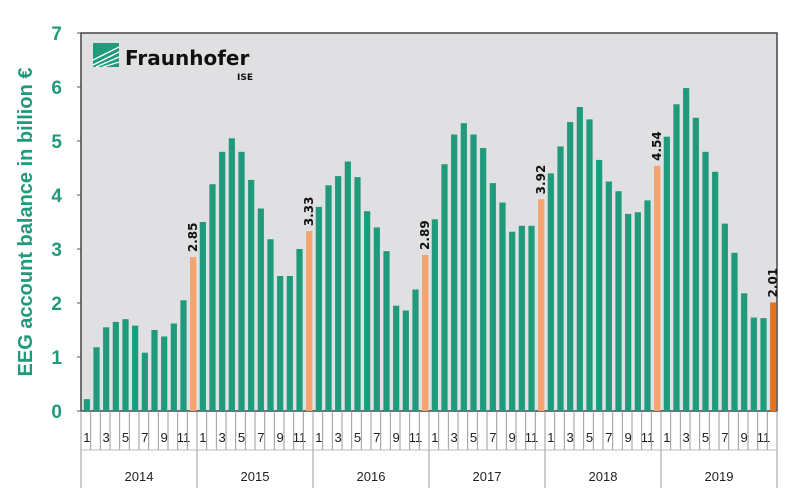  Describe the element at coordinates (657, 146) in the screenshot. I see `data-label: 4.54` at that location.